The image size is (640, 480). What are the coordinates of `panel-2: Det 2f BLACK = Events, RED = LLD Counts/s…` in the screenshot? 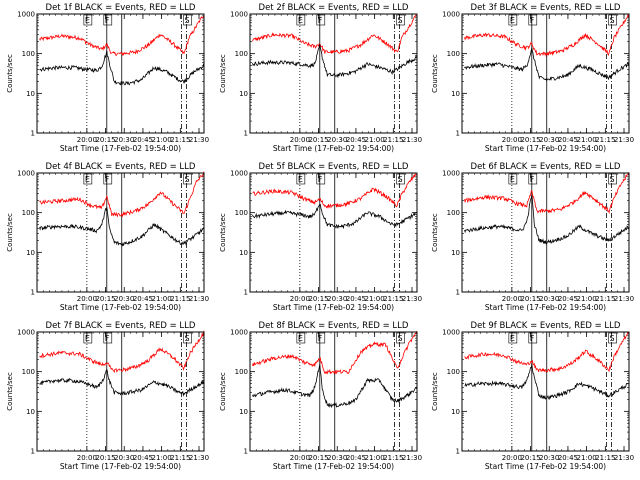 It's located at (320, 78).